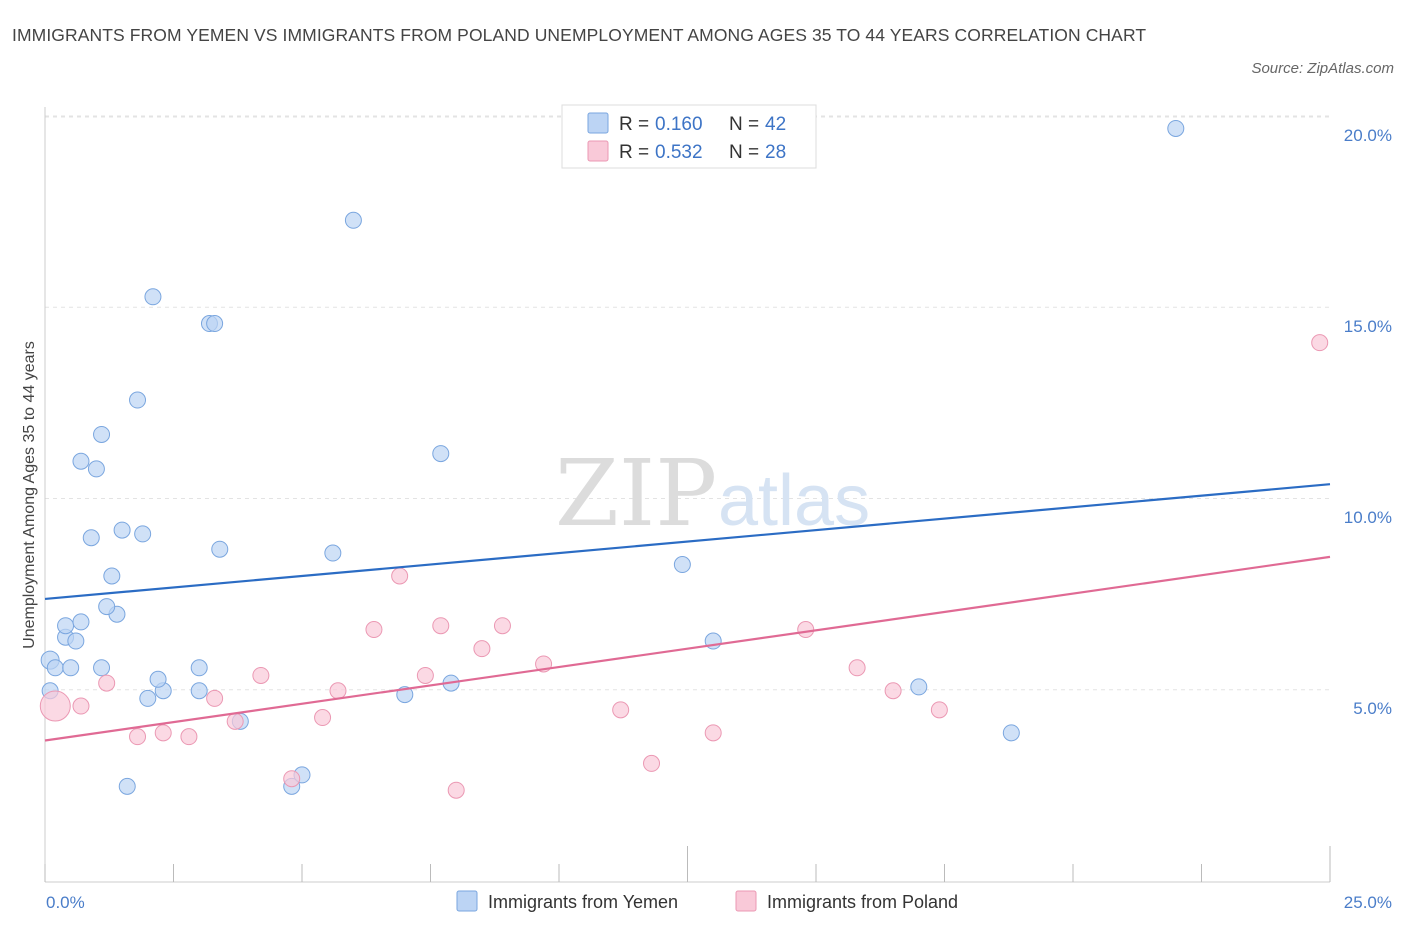 The image size is (1406, 930). Describe the element at coordinates (689, 136) in the screenshot. I see `correlation-legend: R = 0.160 N = 42 R = 0.532 N = 28` at that location.